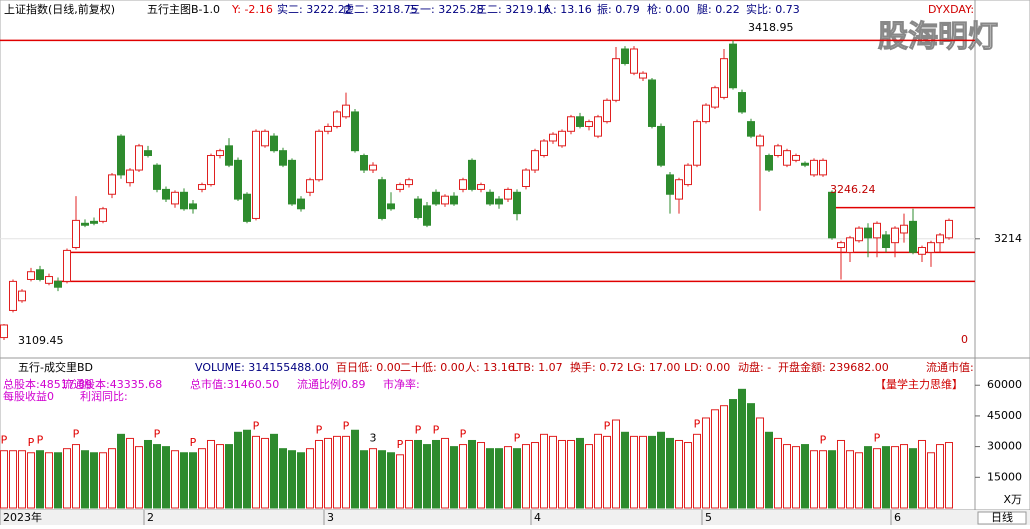  What do you see at coordinates (567, 9) in the screenshot?
I see `header-readout: 人: 13.16` at bounding box center [567, 9].